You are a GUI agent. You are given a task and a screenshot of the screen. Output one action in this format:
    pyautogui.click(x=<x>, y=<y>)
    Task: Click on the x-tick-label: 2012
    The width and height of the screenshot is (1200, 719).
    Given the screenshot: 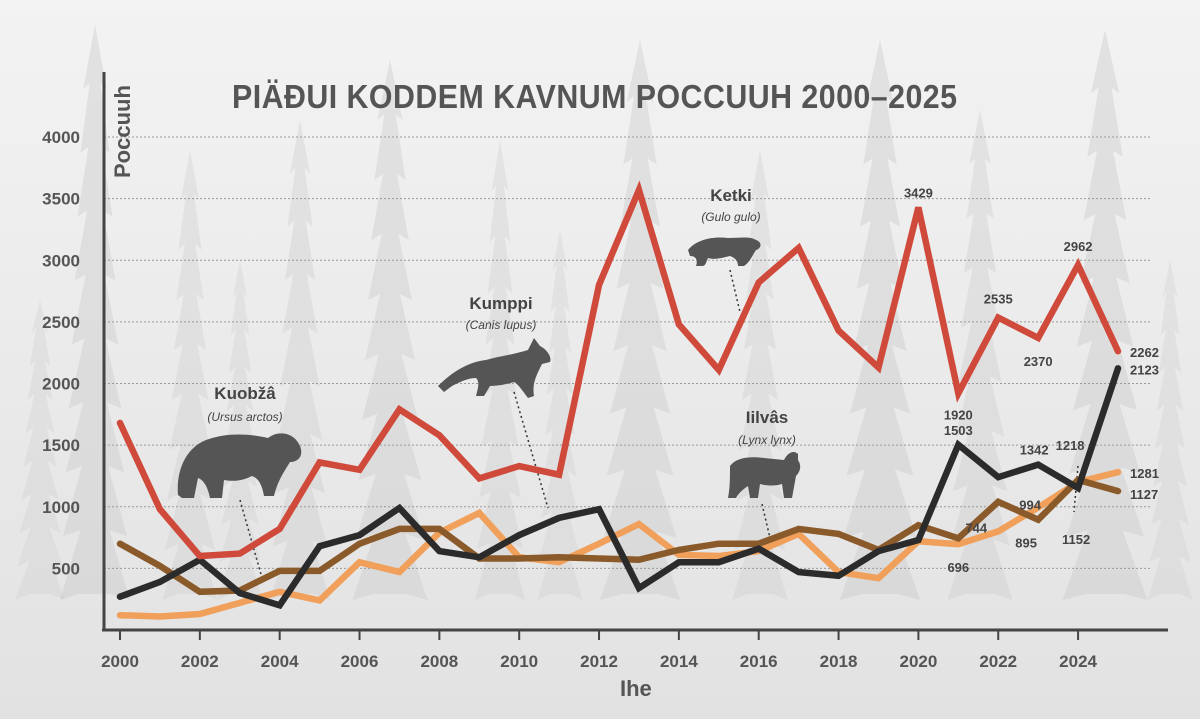 What is the action you would take?
    pyautogui.click(x=599, y=661)
    